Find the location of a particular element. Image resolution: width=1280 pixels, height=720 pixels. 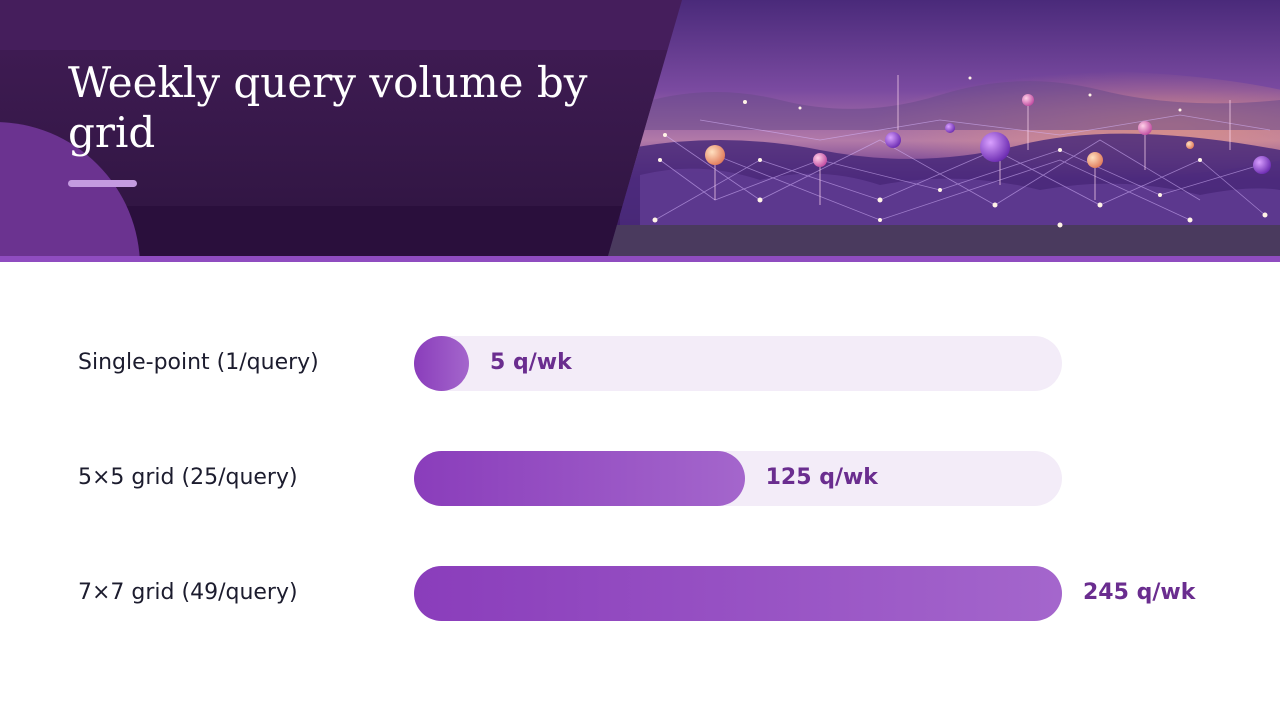

value-label: 5 q/wk is located at coordinates (531, 362).